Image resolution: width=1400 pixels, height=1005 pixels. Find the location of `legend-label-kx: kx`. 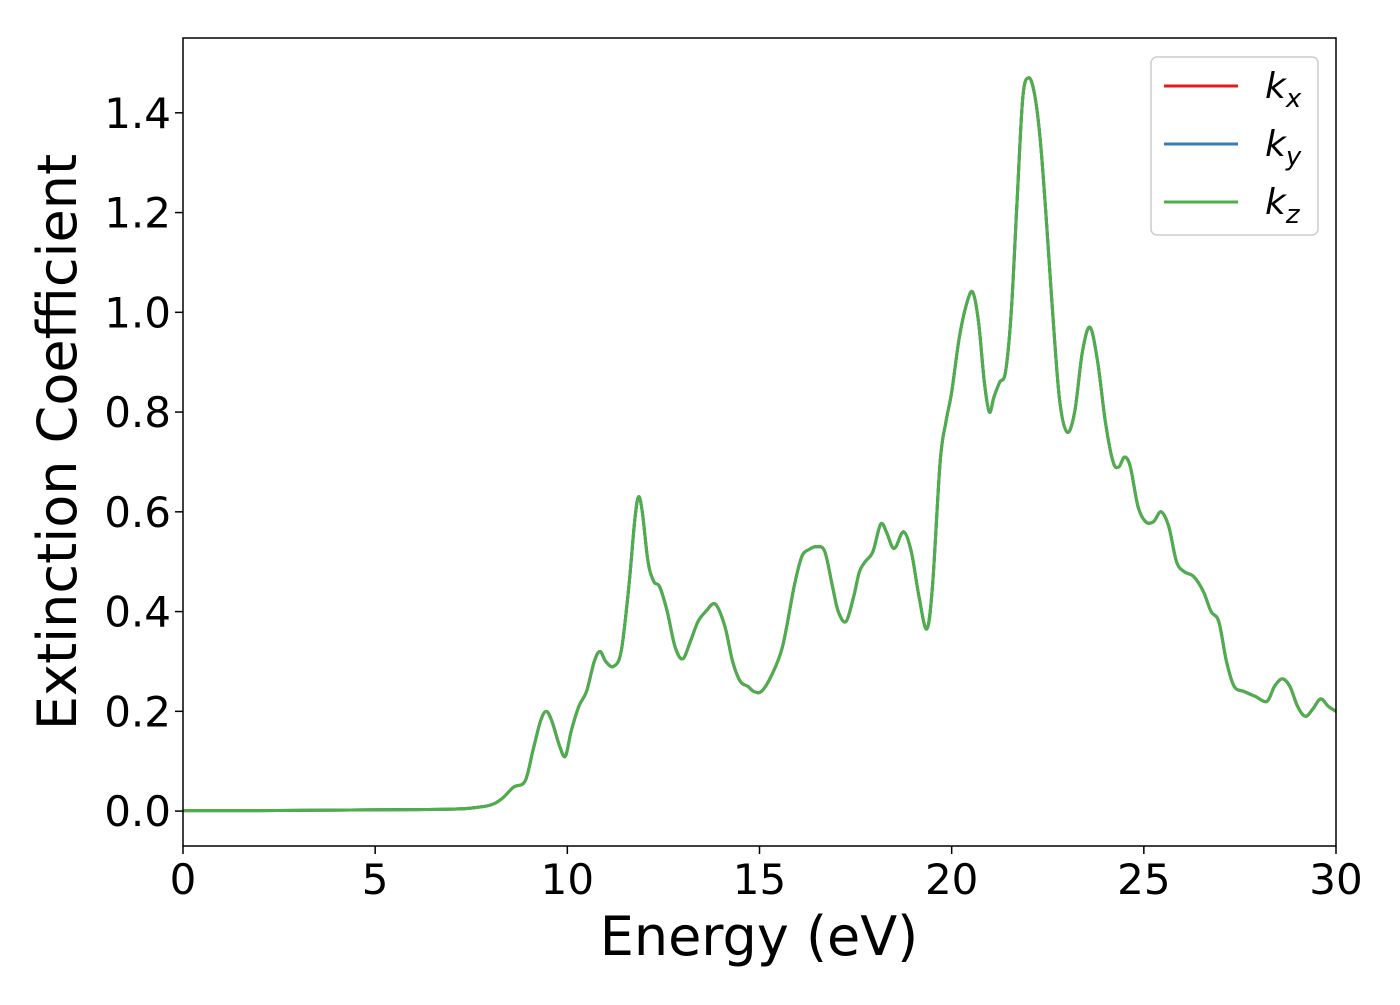

legend-label-kx: kx is located at coordinates (1283, 90).